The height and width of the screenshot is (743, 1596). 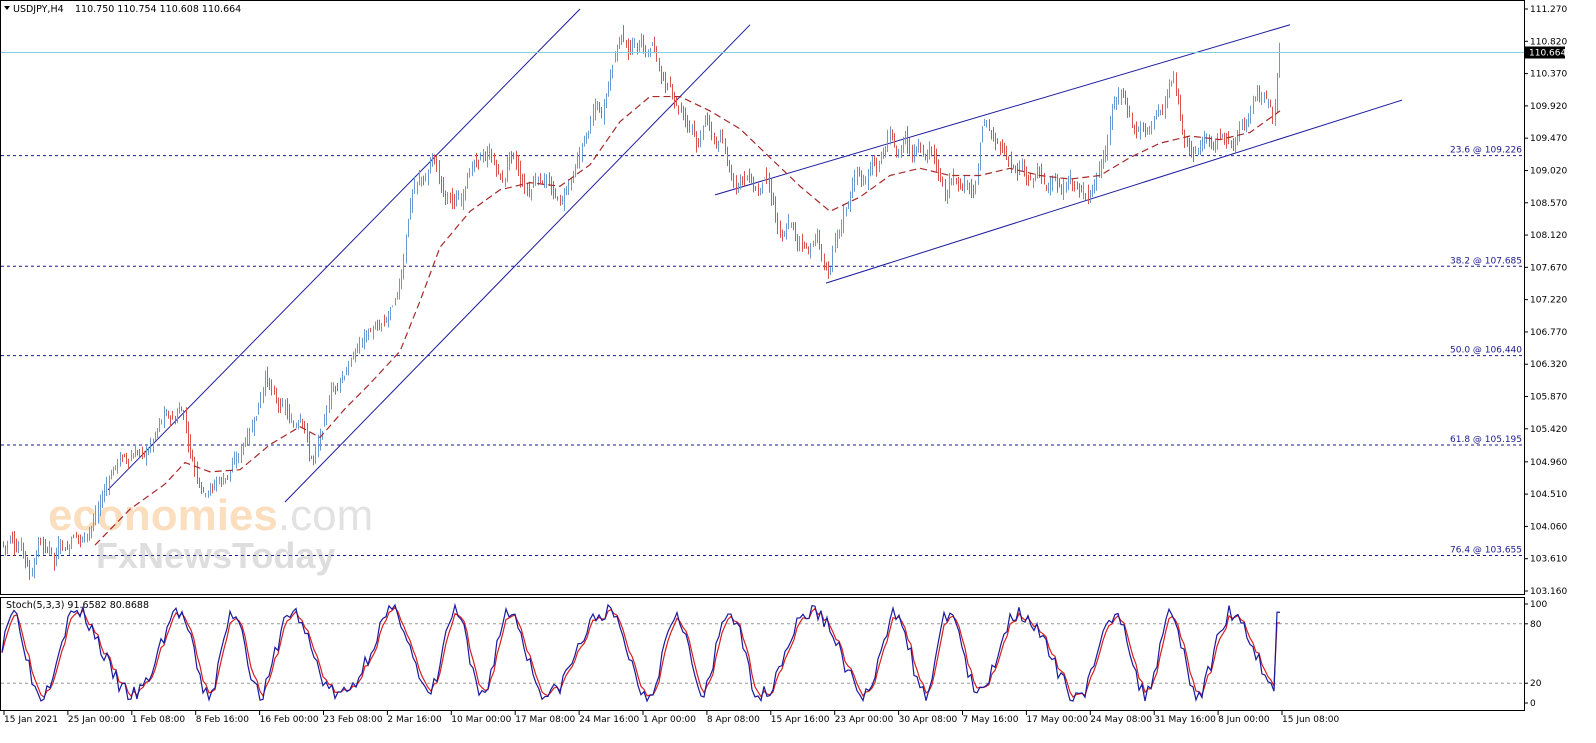 I want to click on watermark: economies.com FxNewsToday, so click(x=210, y=533).